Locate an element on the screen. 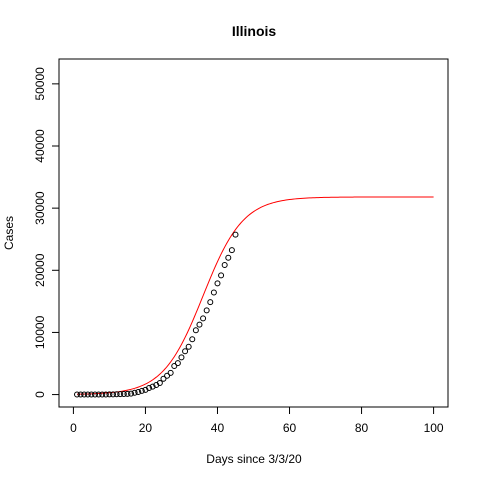 The height and width of the screenshot is (480, 480). y-axis: 0 10000 20000 30000 40000 50000 is located at coordinates (46, 232).